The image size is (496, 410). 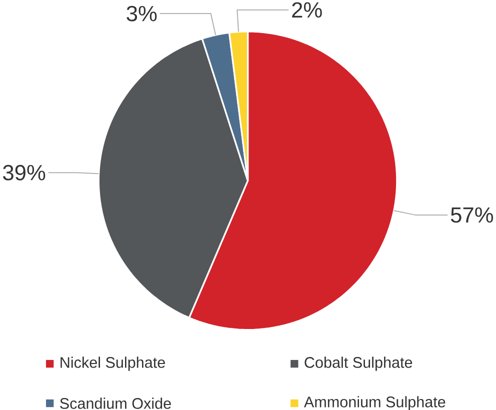 What do you see at coordinates (24, 172) in the screenshot?
I see `data-label: 39%` at bounding box center [24, 172].